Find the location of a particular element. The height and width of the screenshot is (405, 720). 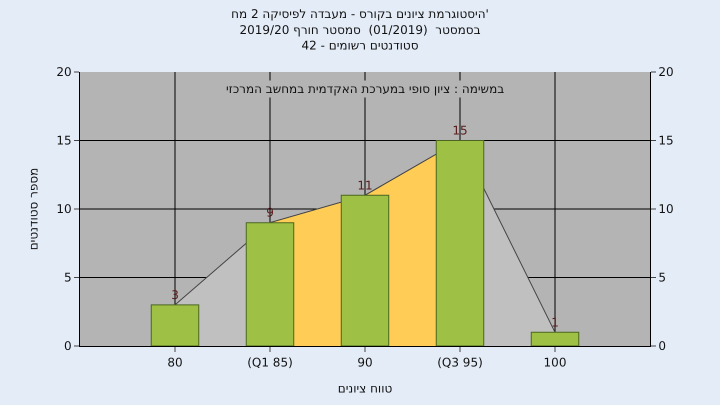

y-axis-title: מספר סטודנטים is located at coordinates (33, 209).